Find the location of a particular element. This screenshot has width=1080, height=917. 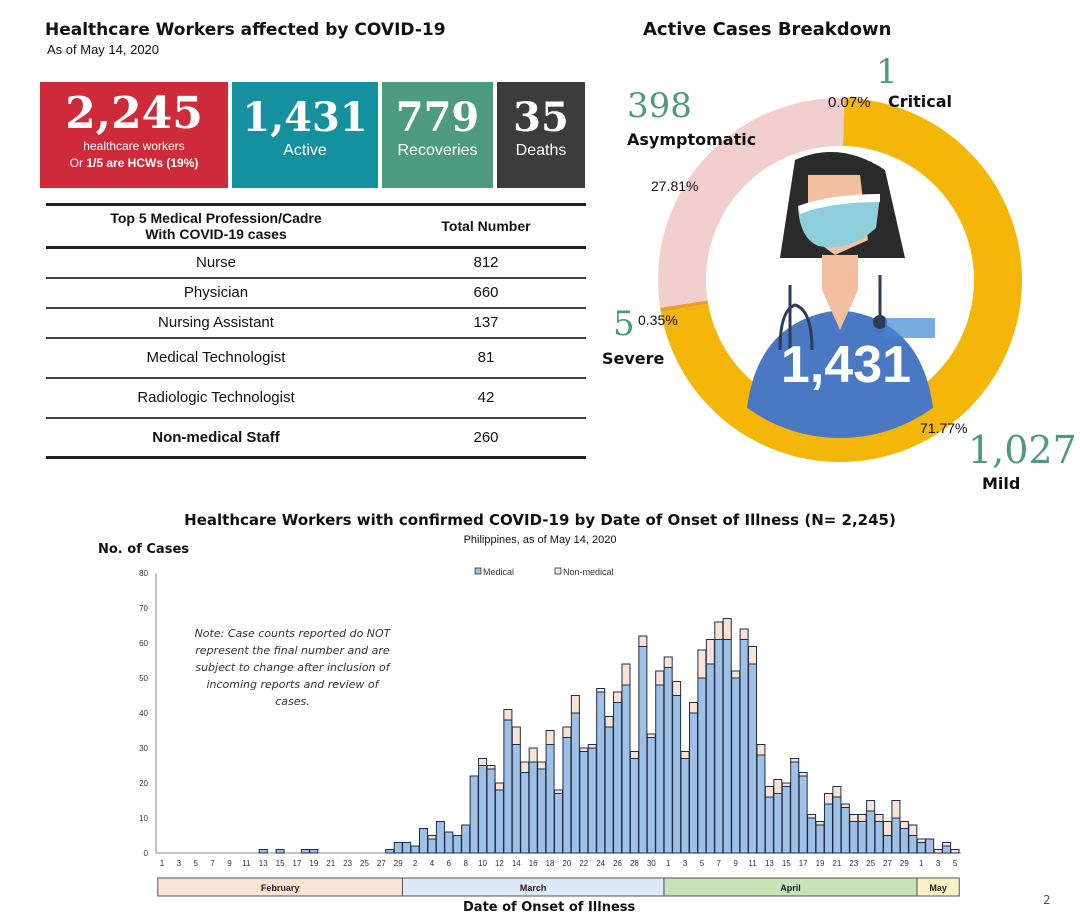

month-label: March is located at coordinates (533, 888).